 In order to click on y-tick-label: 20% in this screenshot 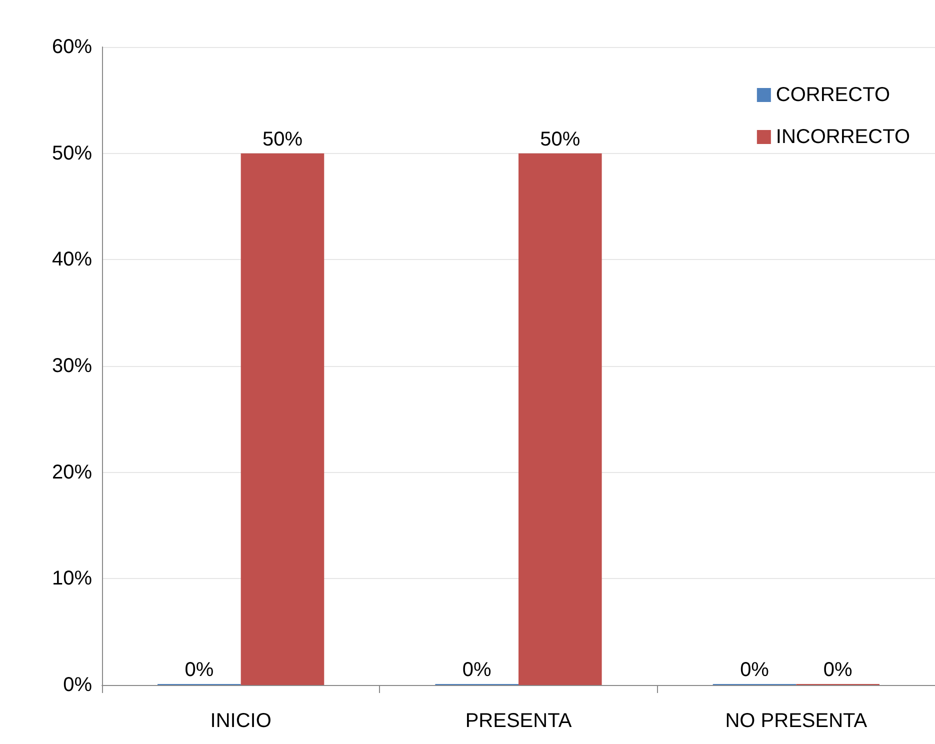, I will do `click(72, 472)`.